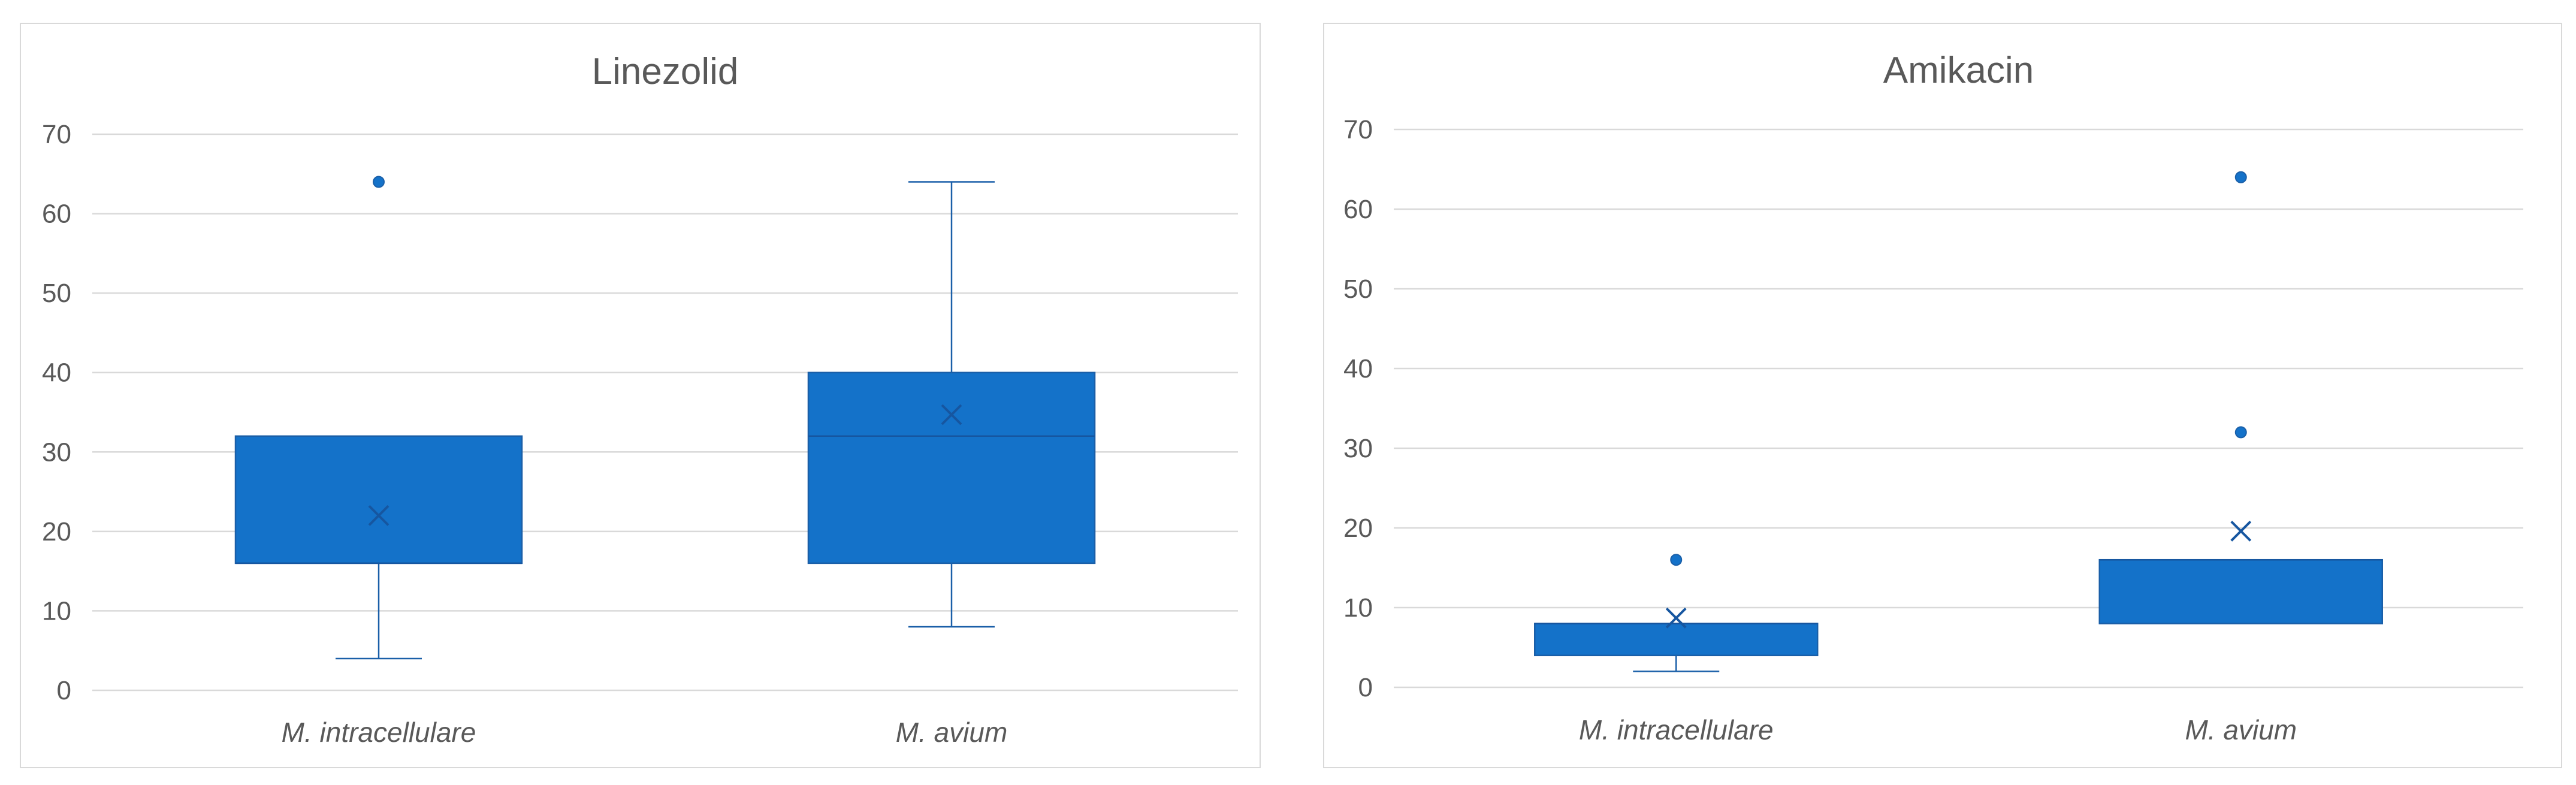  Describe the element at coordinates (666, 72) in the screenshot. I see `chart-title: Linezolid` at that location.